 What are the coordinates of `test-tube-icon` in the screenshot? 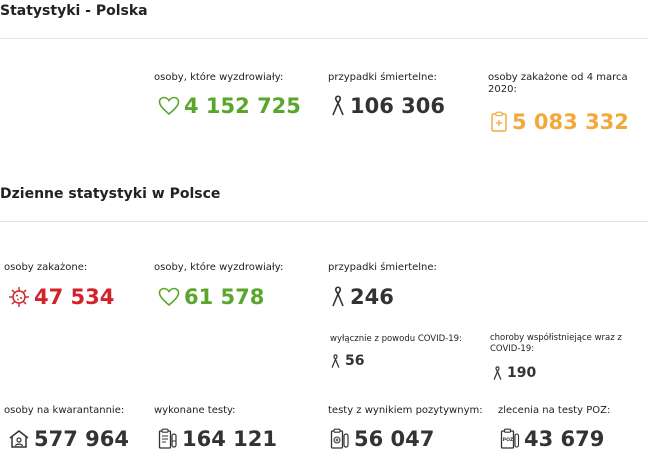 It's located at (168, 439).